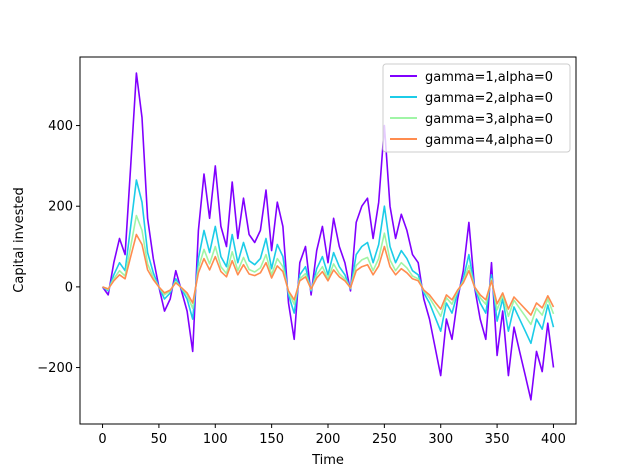 The width and height of the screenshot is (640, 476). I want to click on y-axis-ticks: −200 0 200 400, so click(58, 247).